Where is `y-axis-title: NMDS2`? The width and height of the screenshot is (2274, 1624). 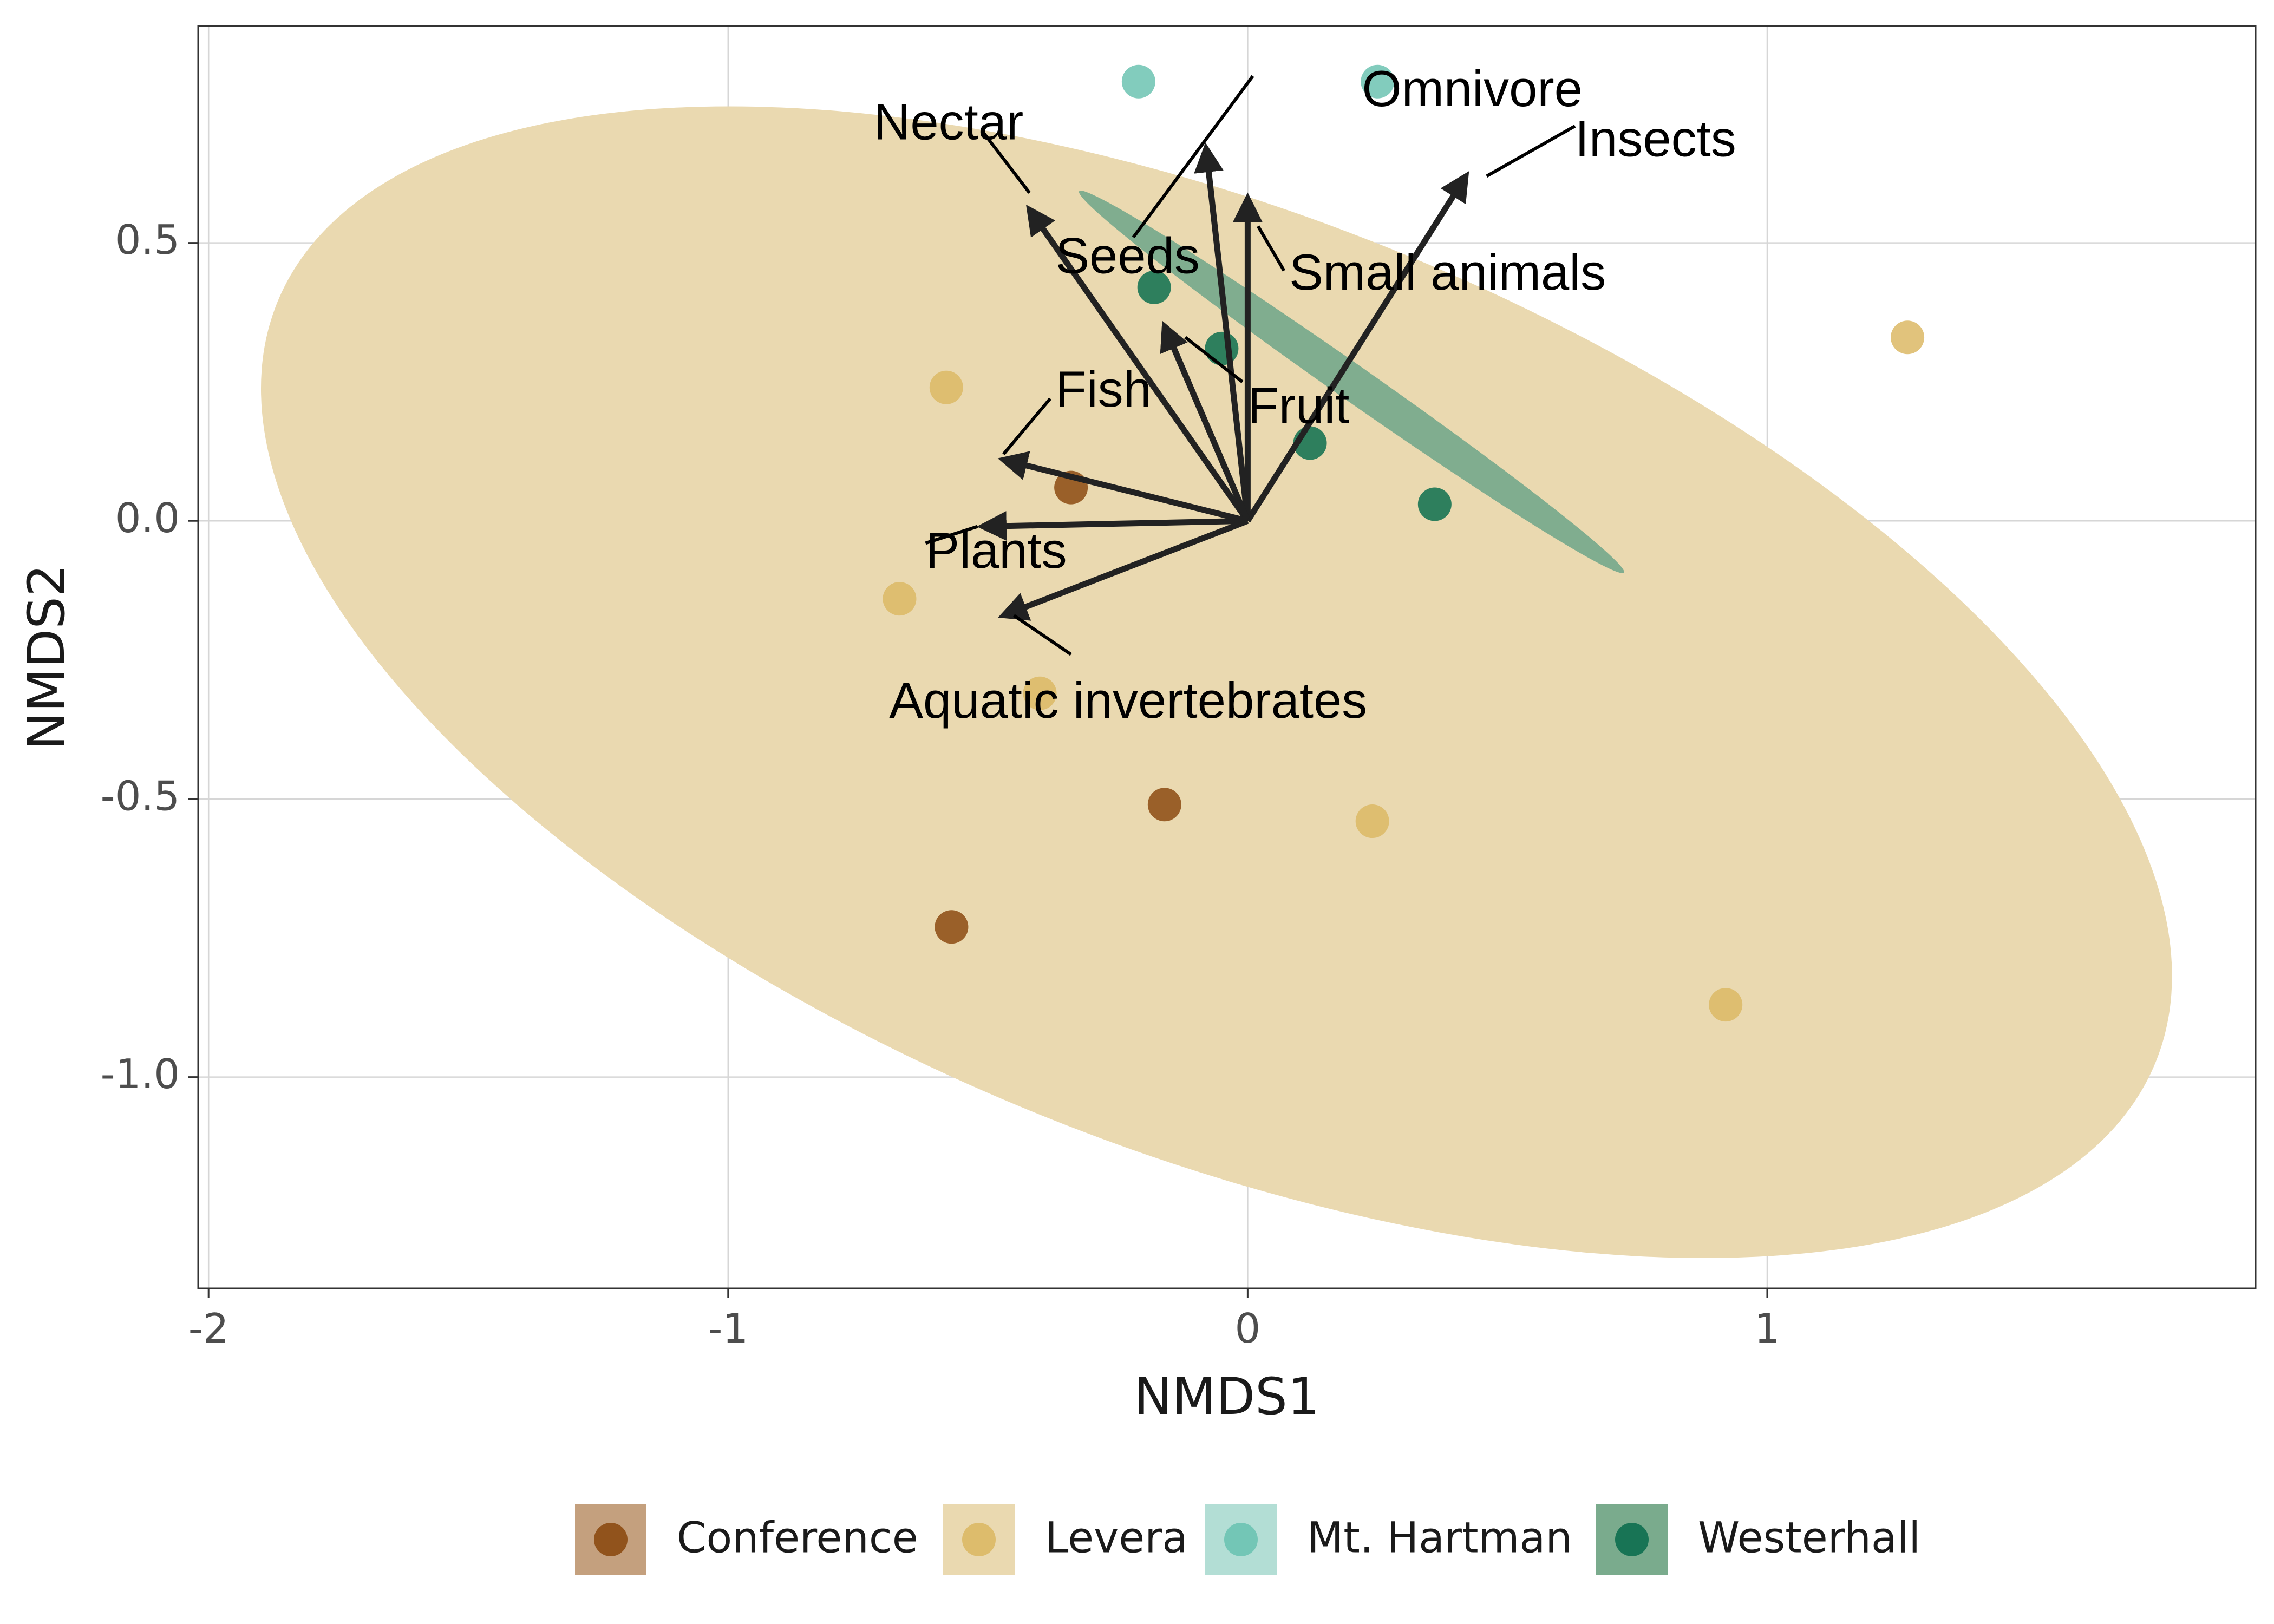
y-axis-title: NMDS2 is located at coordinates (47, 657).